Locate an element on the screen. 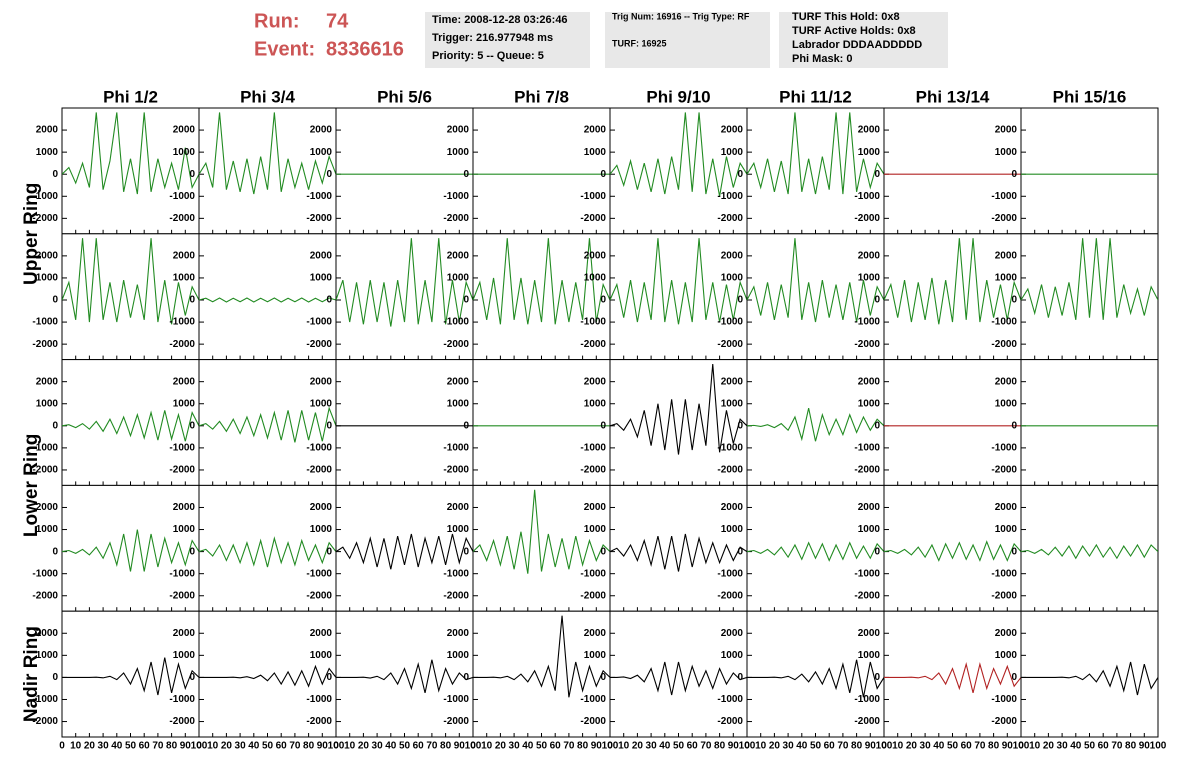  column-header: Phi 13/14 is located at coordinates (953, 96).